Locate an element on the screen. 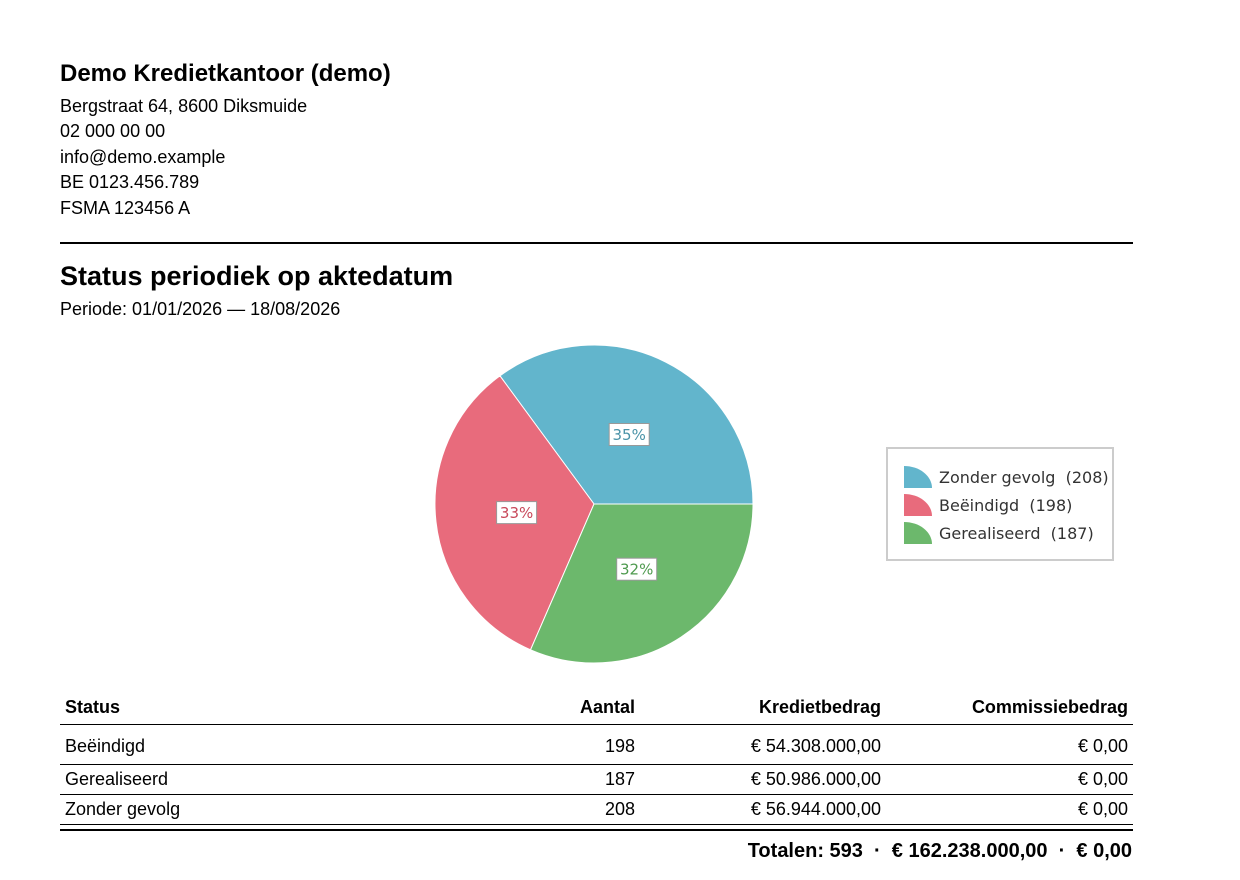  table-row: Beëindigd 198 € 54.308.000,00 € 0,00 is located at coordinates (596, 744).